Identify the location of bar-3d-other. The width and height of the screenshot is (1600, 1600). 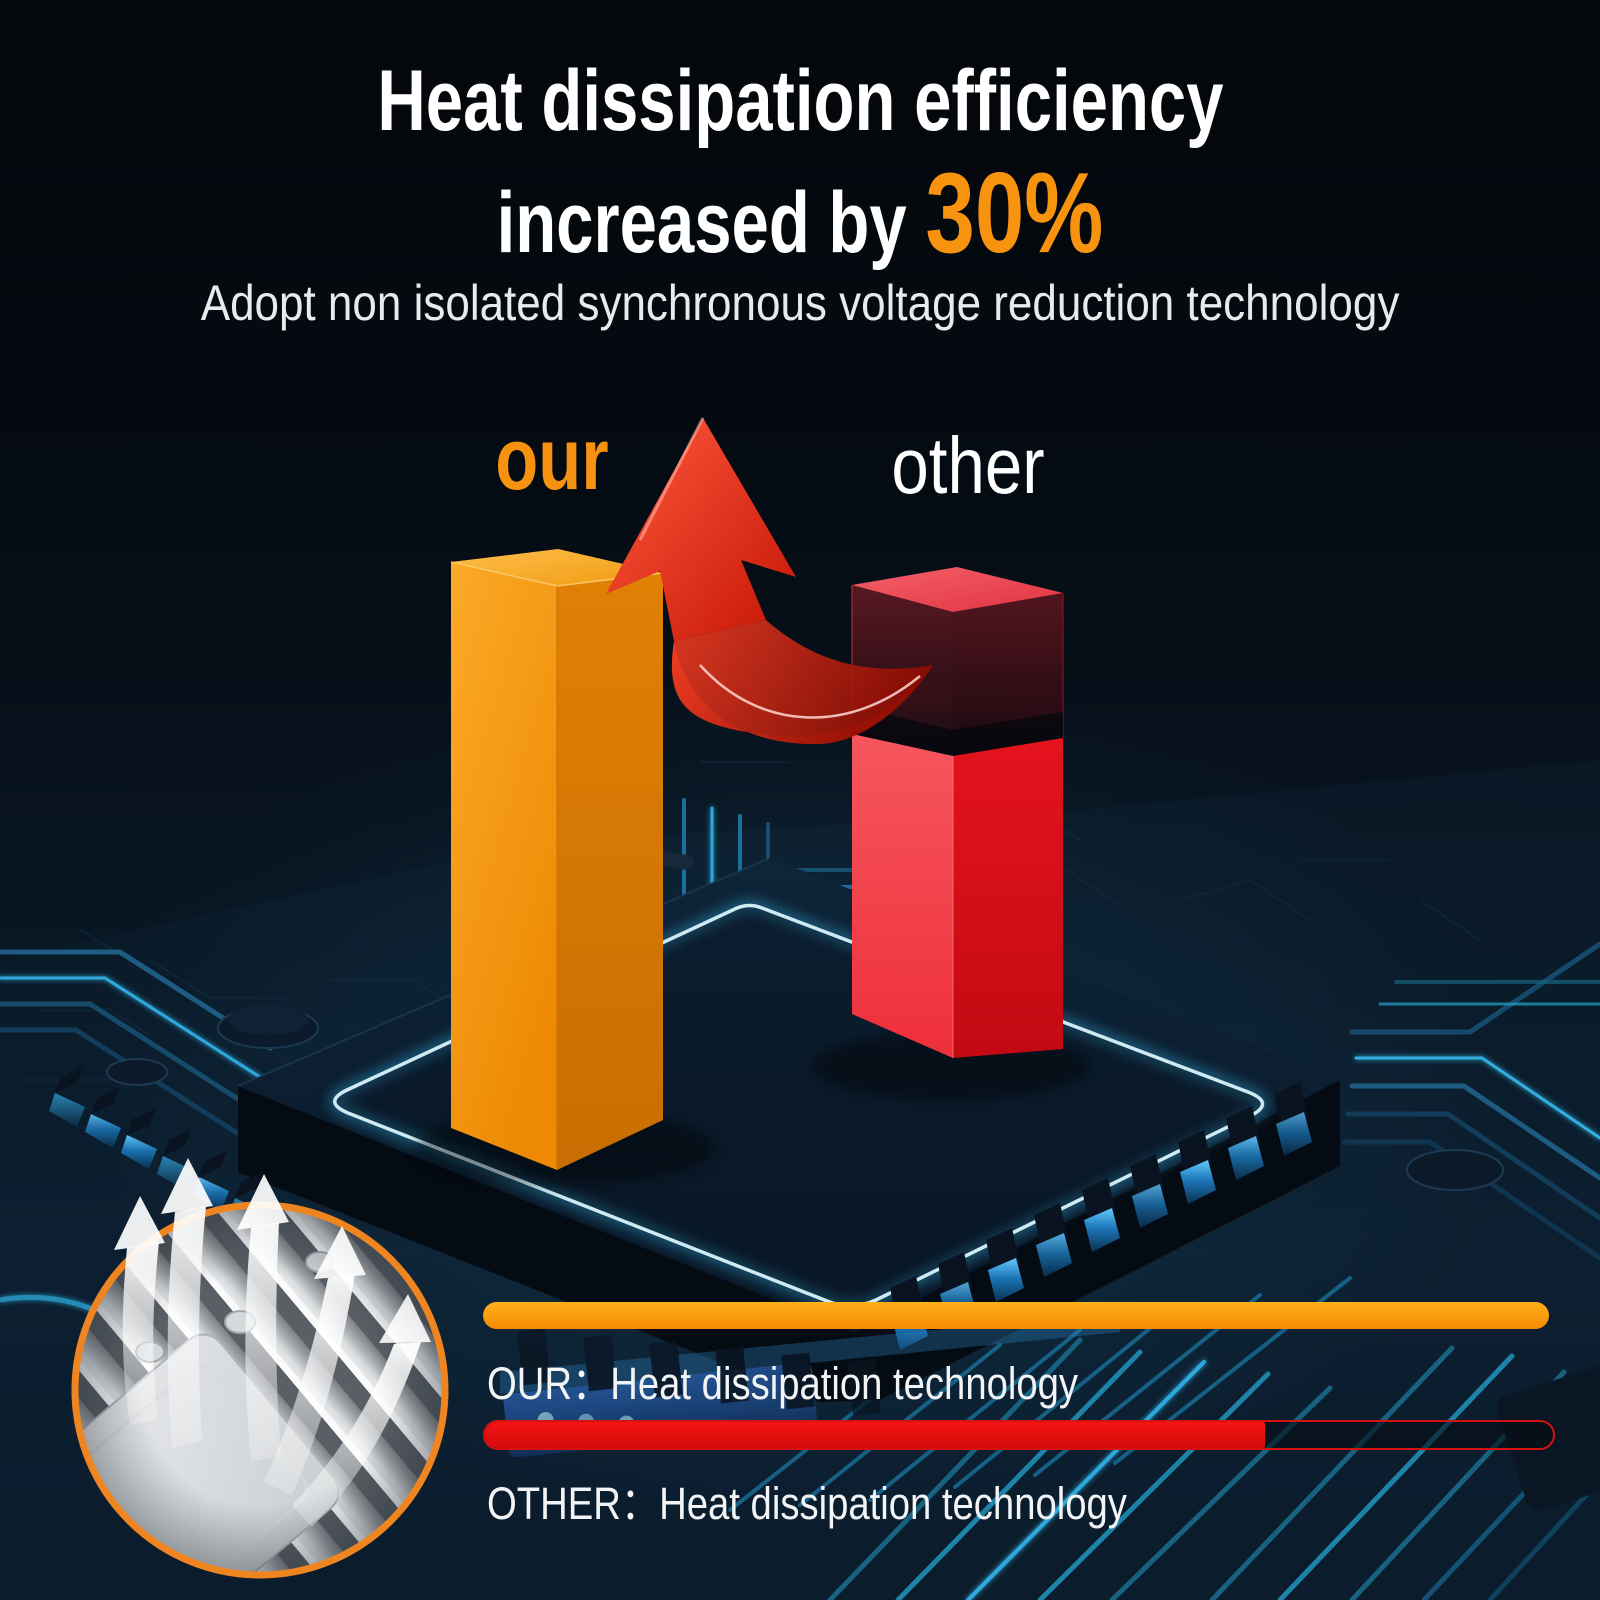
(957, 812).